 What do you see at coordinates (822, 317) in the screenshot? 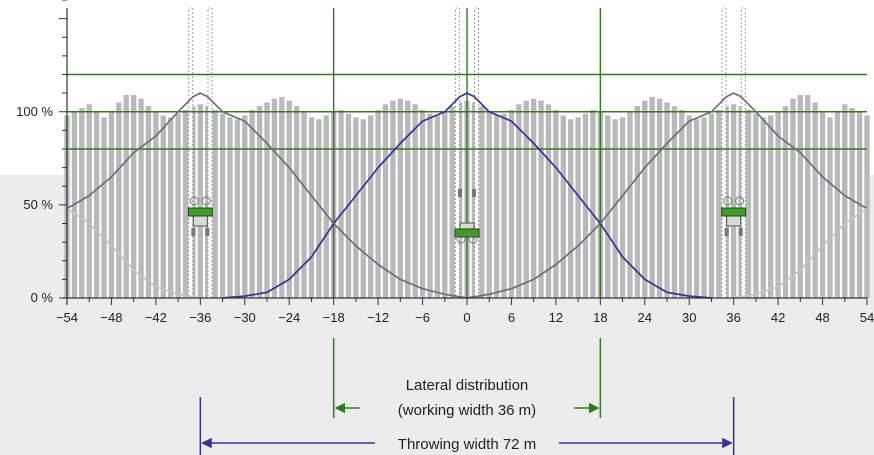
I see `x-tick-label: 48` at bounding box center [822, 317].